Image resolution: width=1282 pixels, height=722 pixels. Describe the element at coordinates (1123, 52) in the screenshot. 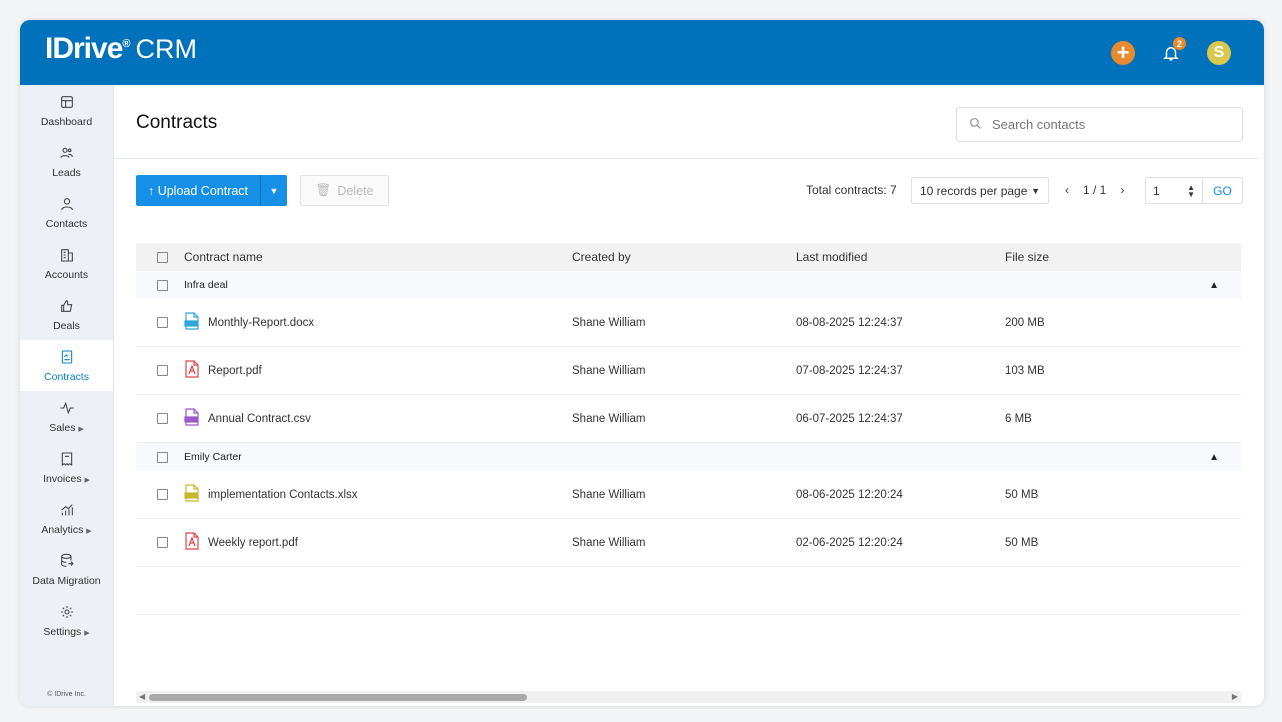

I see `add-icon: +` at that location.